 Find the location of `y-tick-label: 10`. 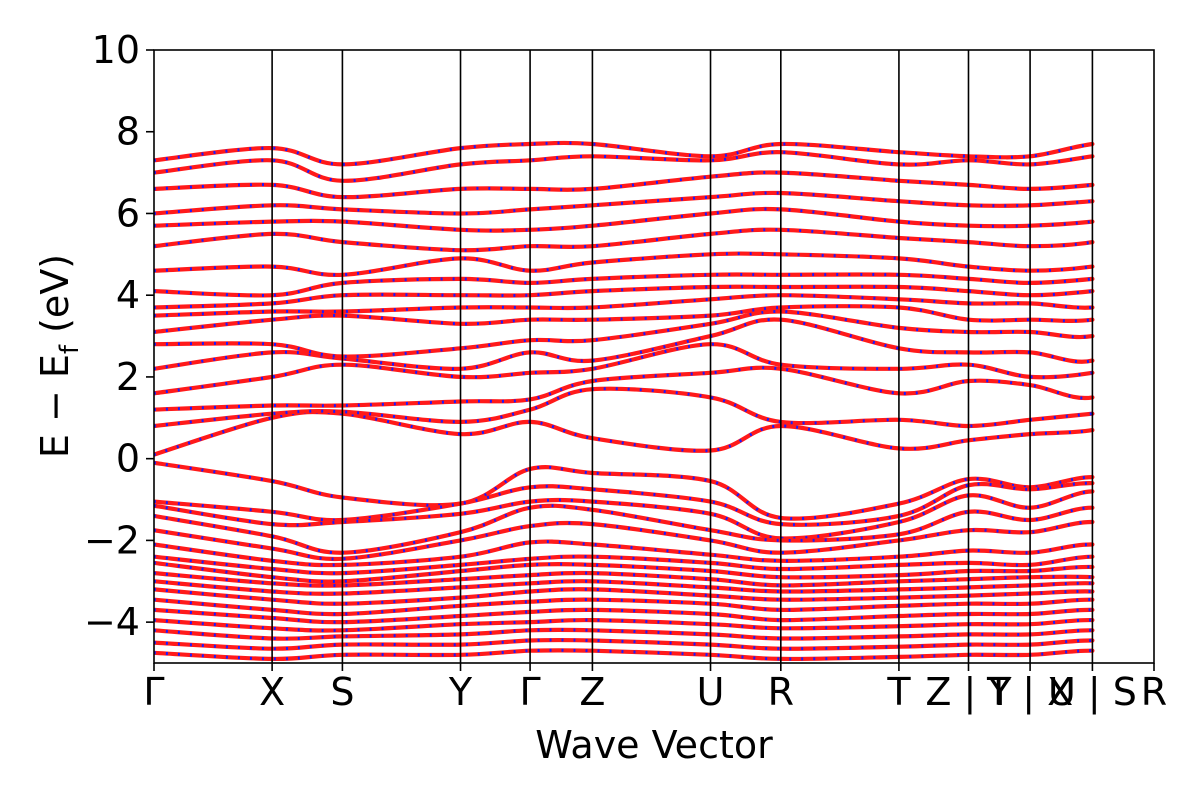

y-tick-label: 10 is located at coordinates (116, 50).